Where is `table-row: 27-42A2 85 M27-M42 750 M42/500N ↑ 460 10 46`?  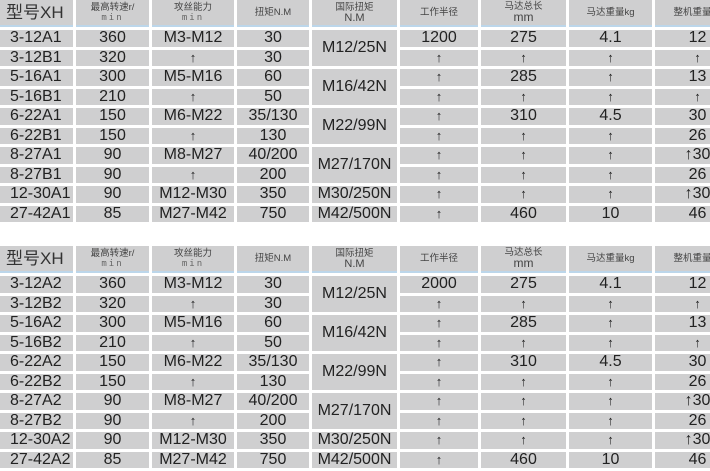 table-row: 27-42A2 85 M27-M42 750 M42/500N ↑ 460 10 46 is located at coordinates (355, 459).